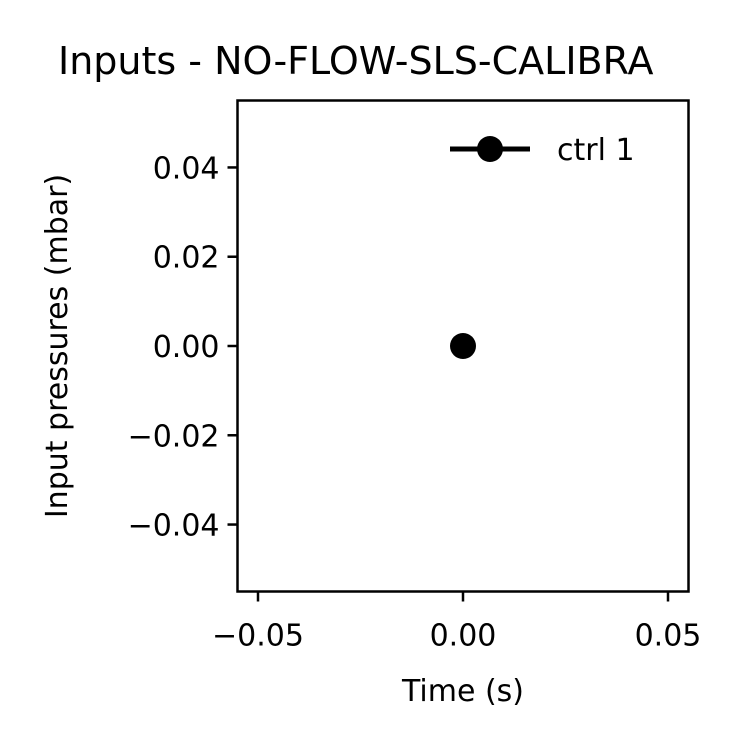  I want to click on y-axis-label: Input pressures (mbar), so click(57, 346).